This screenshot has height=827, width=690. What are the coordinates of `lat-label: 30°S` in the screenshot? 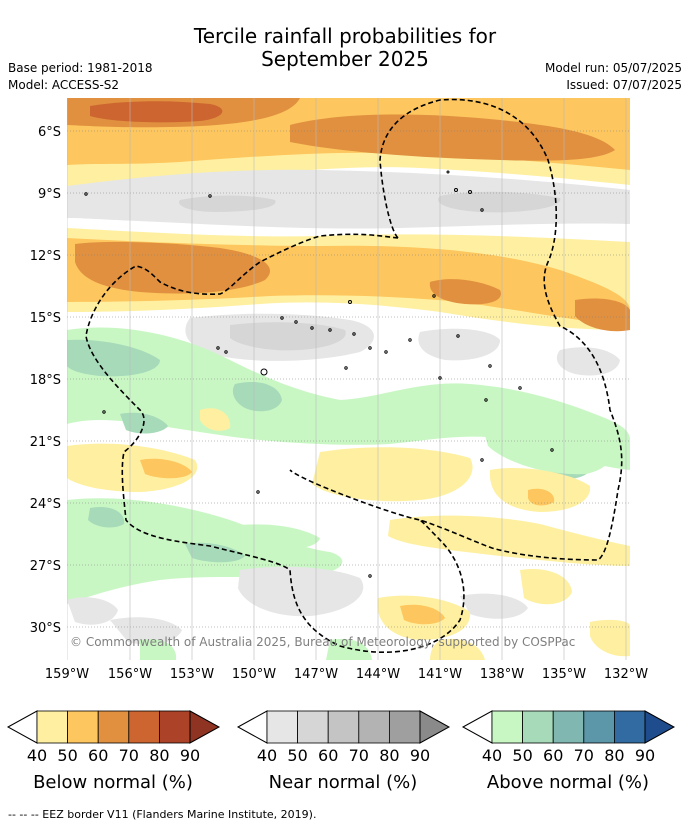 It's located at (45, 628).